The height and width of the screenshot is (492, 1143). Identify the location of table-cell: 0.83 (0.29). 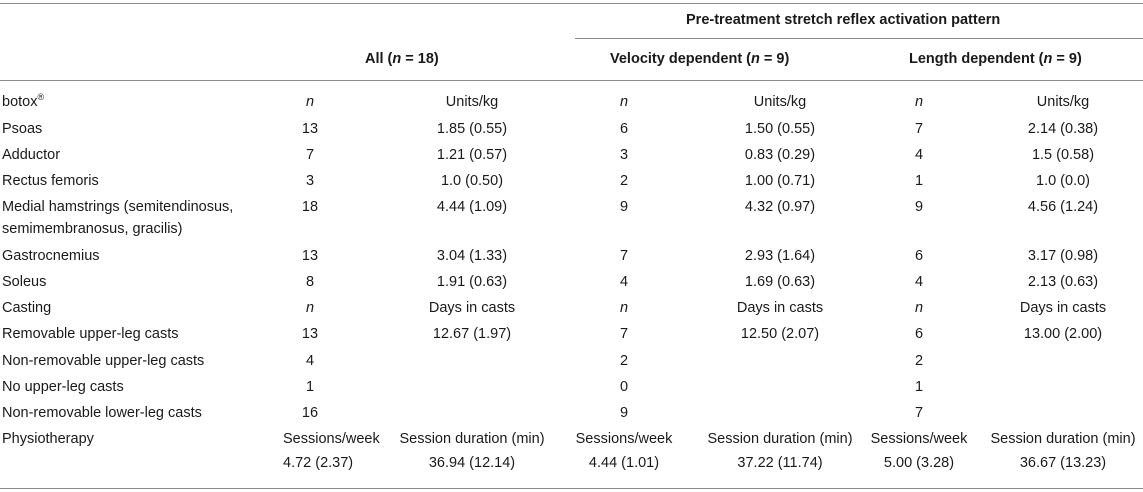
(780, 155).